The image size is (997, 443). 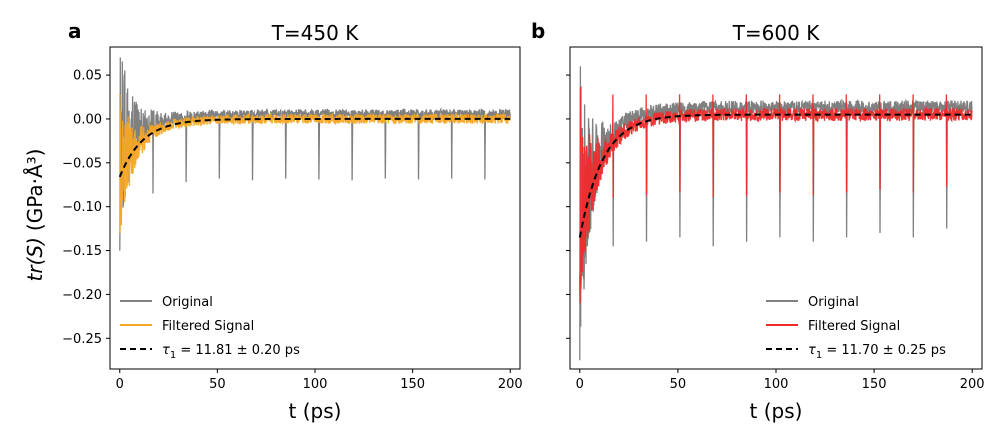 I want to click on panel-a-series-filtered, so click(x=315, y=164).